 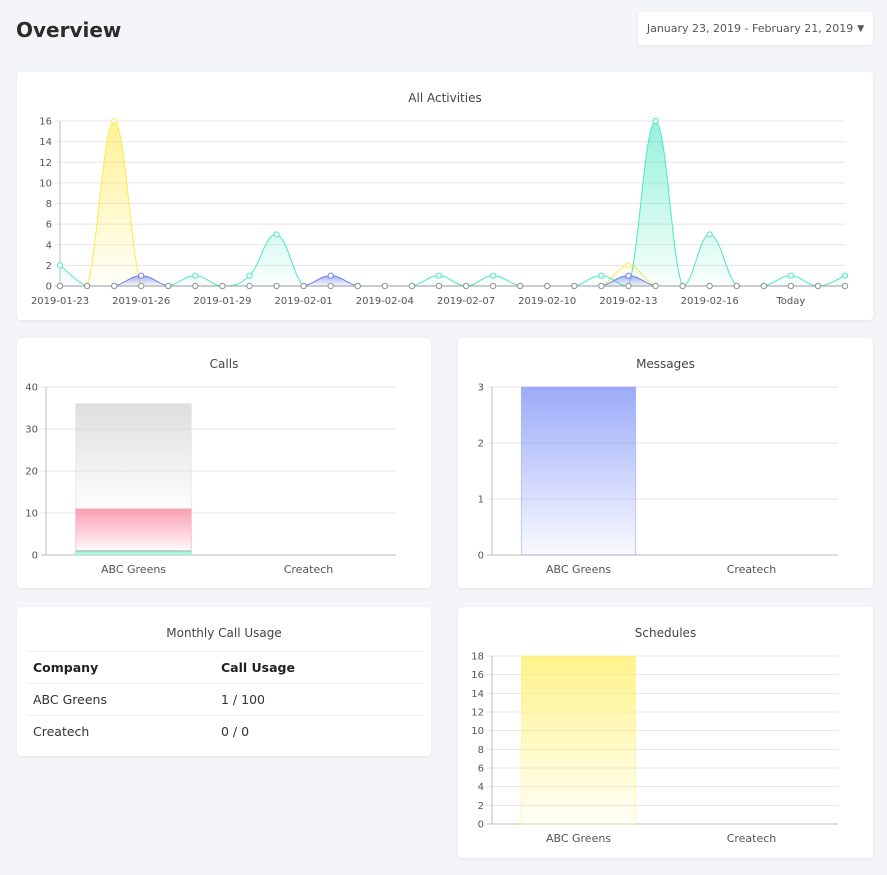 I want to click on schedules-y-tick-label: 4, so click(x=481, y=787).